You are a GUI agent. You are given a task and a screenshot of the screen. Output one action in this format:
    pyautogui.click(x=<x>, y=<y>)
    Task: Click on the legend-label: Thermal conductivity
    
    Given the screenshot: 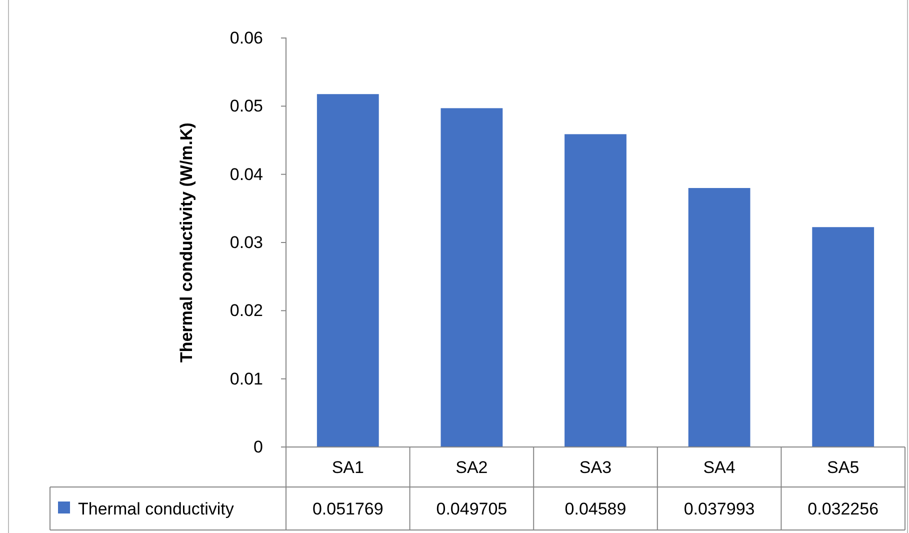 What is the action you would take?
    pyautogui.click(x=156, y=509)
    